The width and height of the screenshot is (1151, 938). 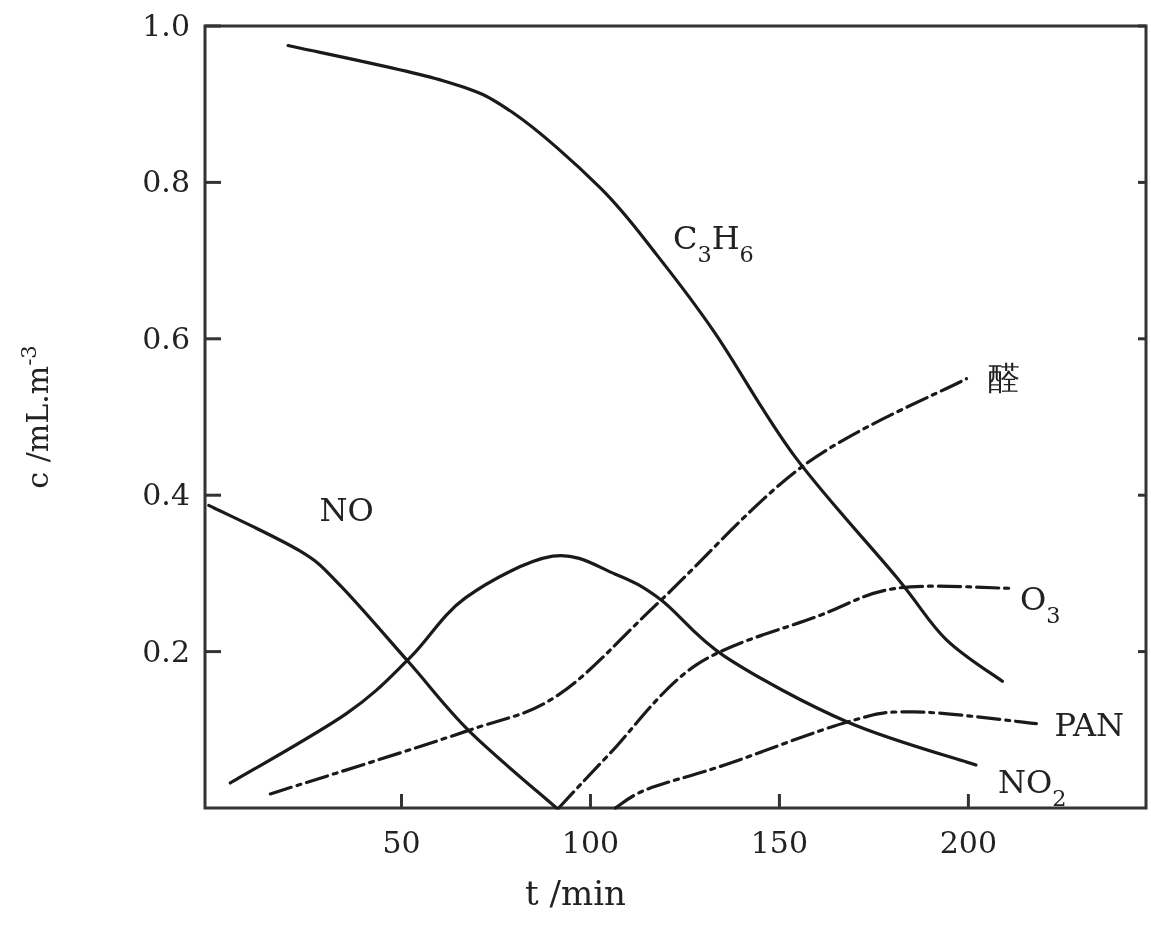 What do you see at coordinates (590, 842) in the screenshot?
I see `x-tick-label: 100` at bounding box center [590, 842].